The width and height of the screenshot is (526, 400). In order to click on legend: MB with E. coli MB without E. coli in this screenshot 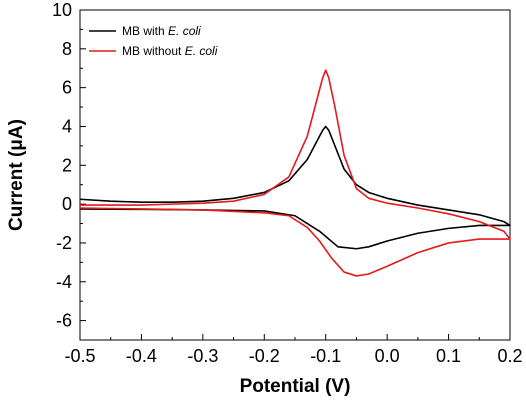, I will do `click(153, 41)`.